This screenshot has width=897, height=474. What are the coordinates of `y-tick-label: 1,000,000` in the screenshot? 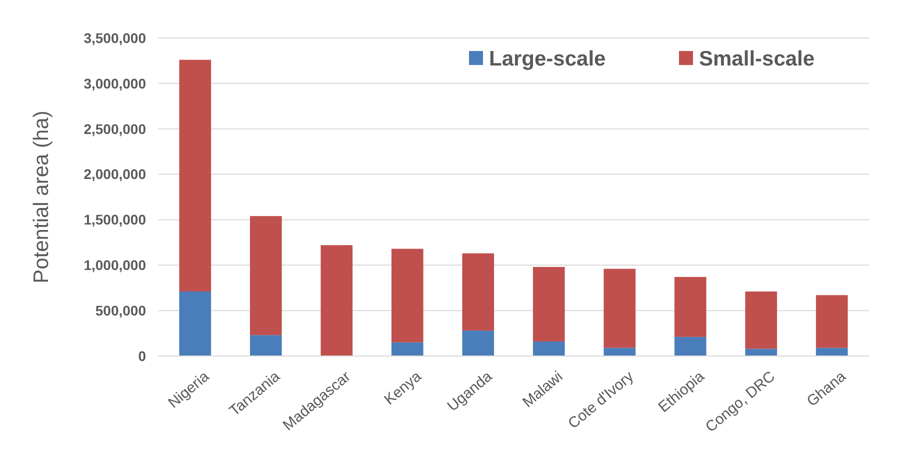 It's located at (115, 265).